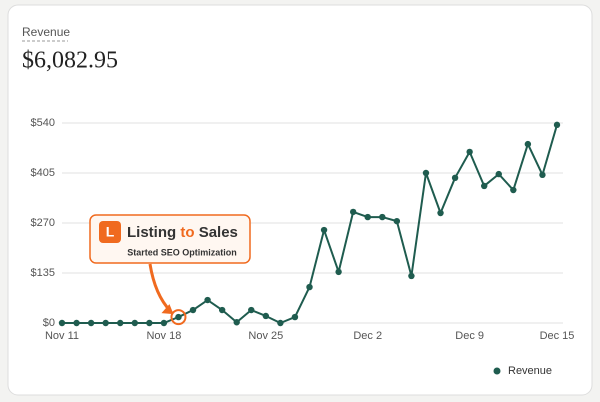 The image size is (600, 402). I want to click on y-tick-label: $135, so click(43, 273).